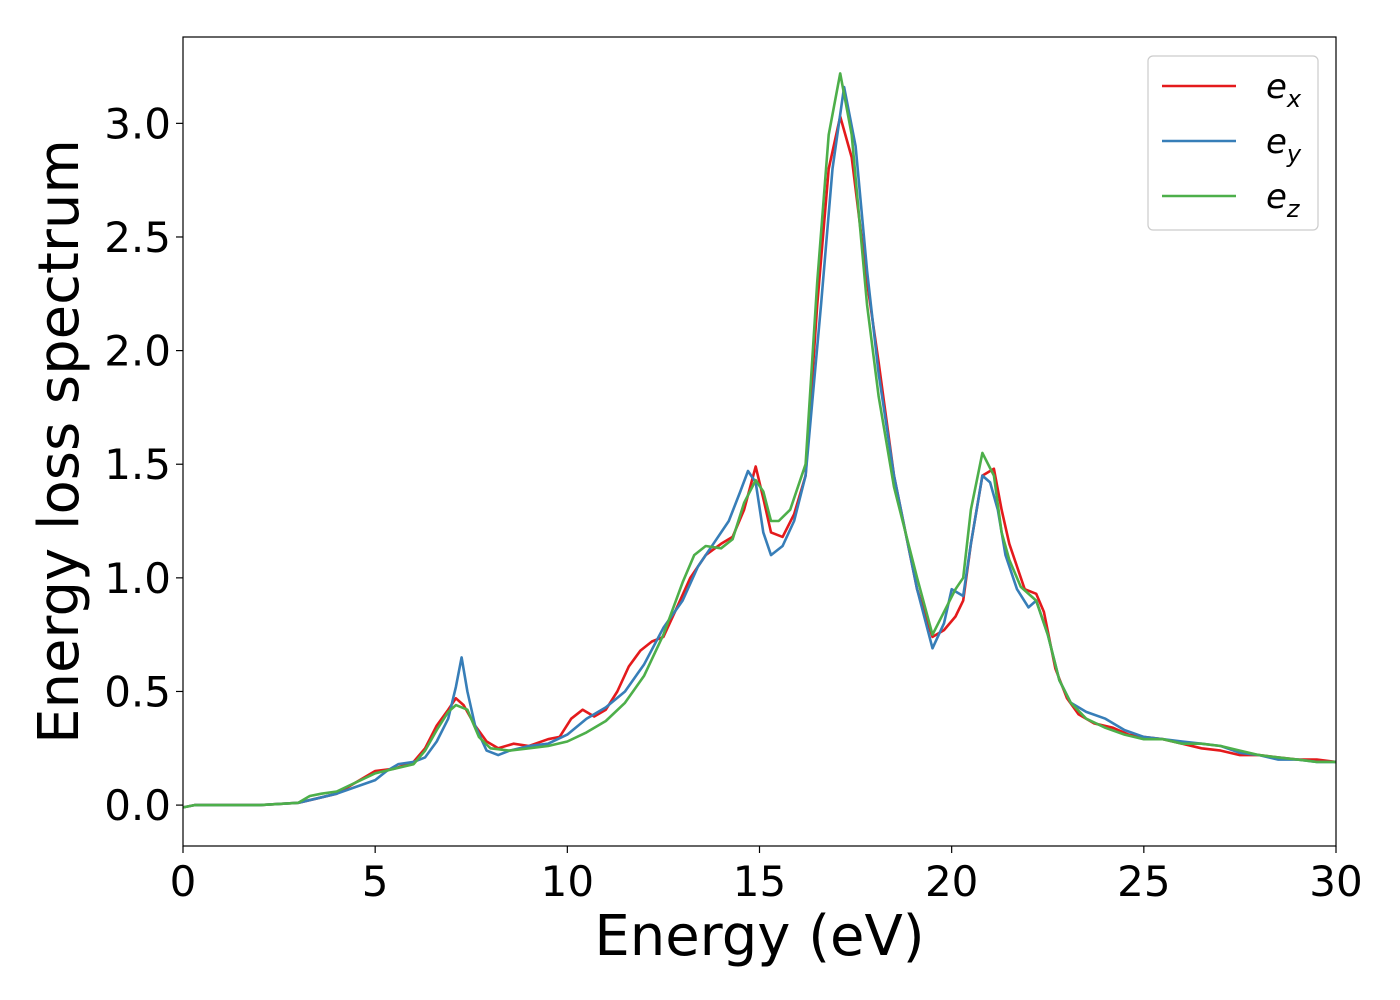  Describe the element at coordinates (759, 881) in the screenshot. I see `x-tick-label: 15` at that location.